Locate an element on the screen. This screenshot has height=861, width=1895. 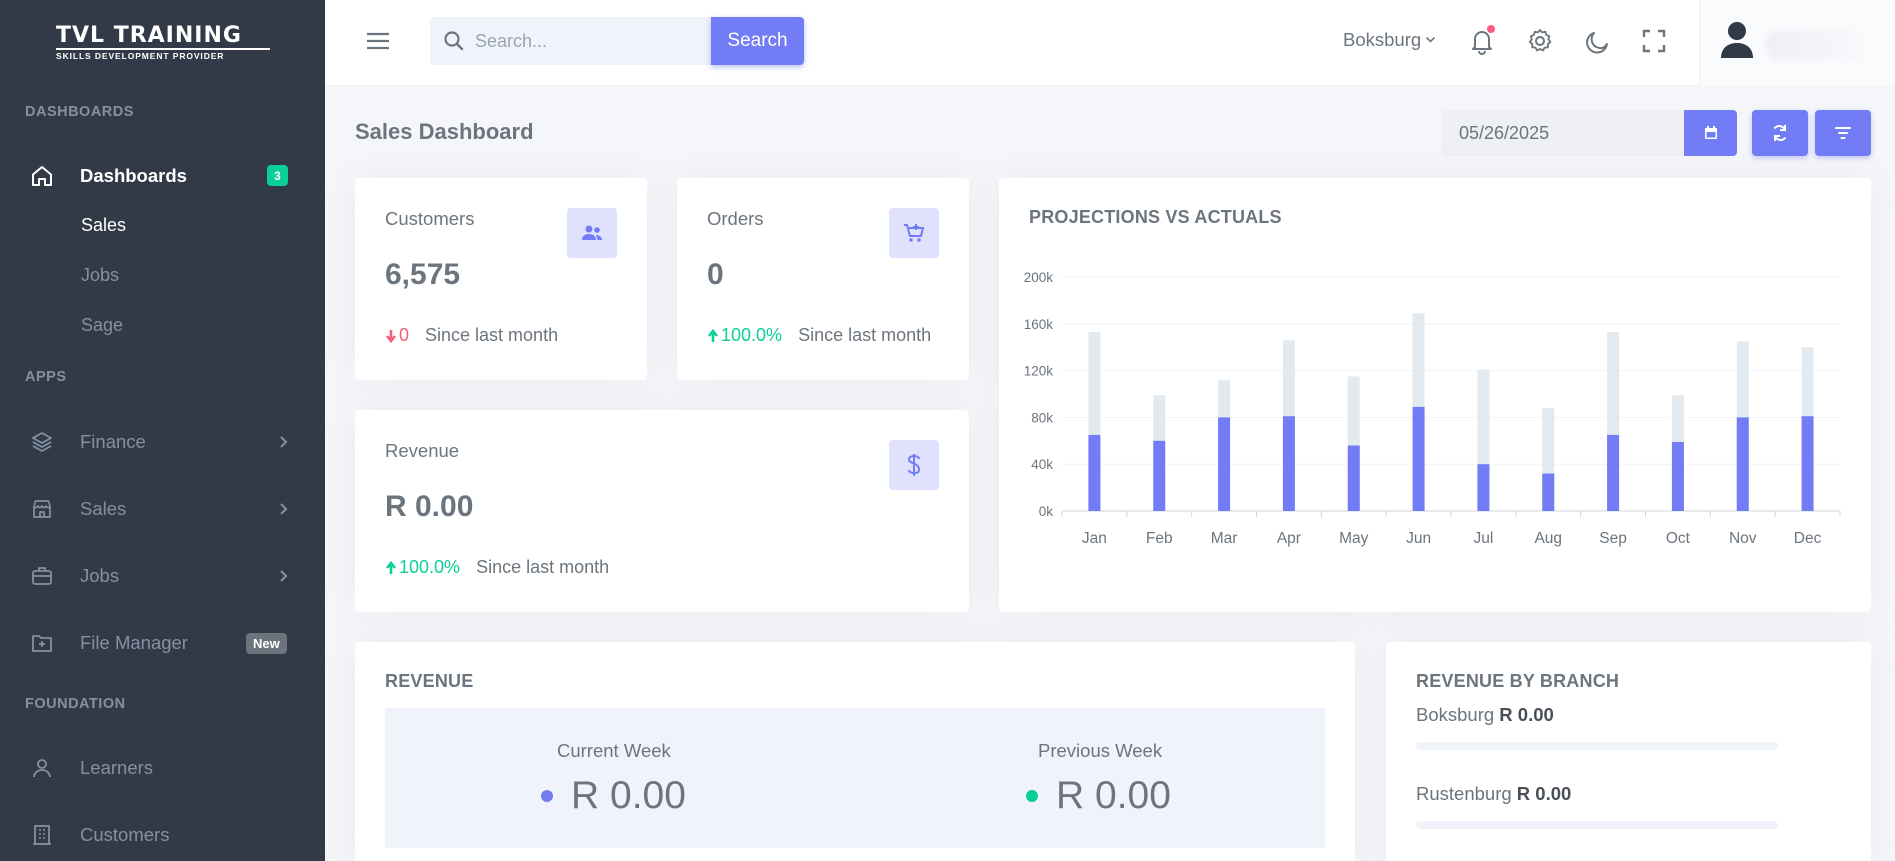
previous-week-label: Previous Week is located at coordinates (1100, 750).